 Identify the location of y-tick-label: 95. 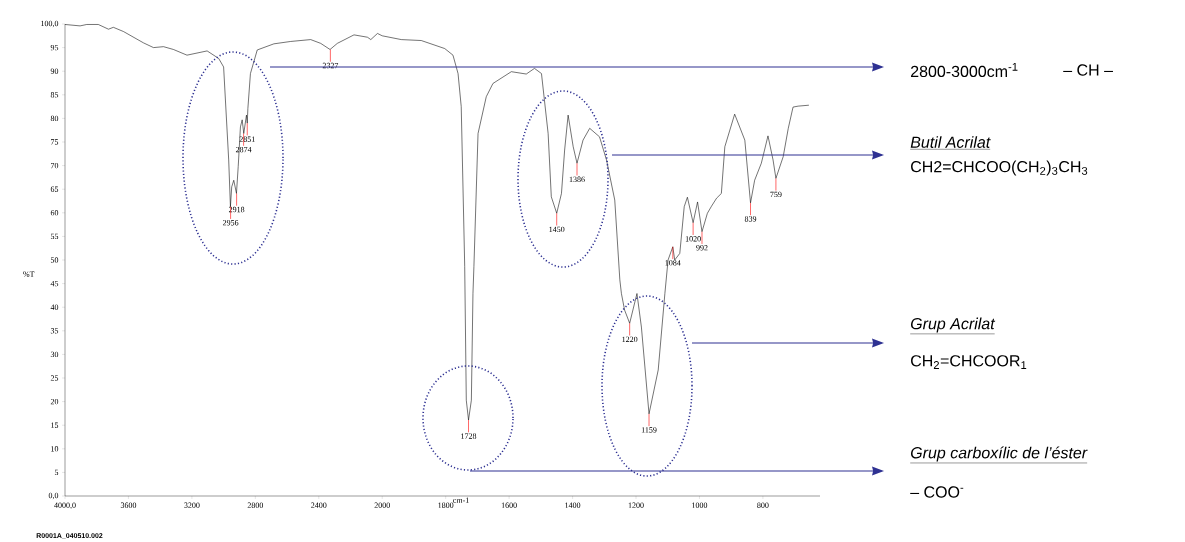
(54, 47).